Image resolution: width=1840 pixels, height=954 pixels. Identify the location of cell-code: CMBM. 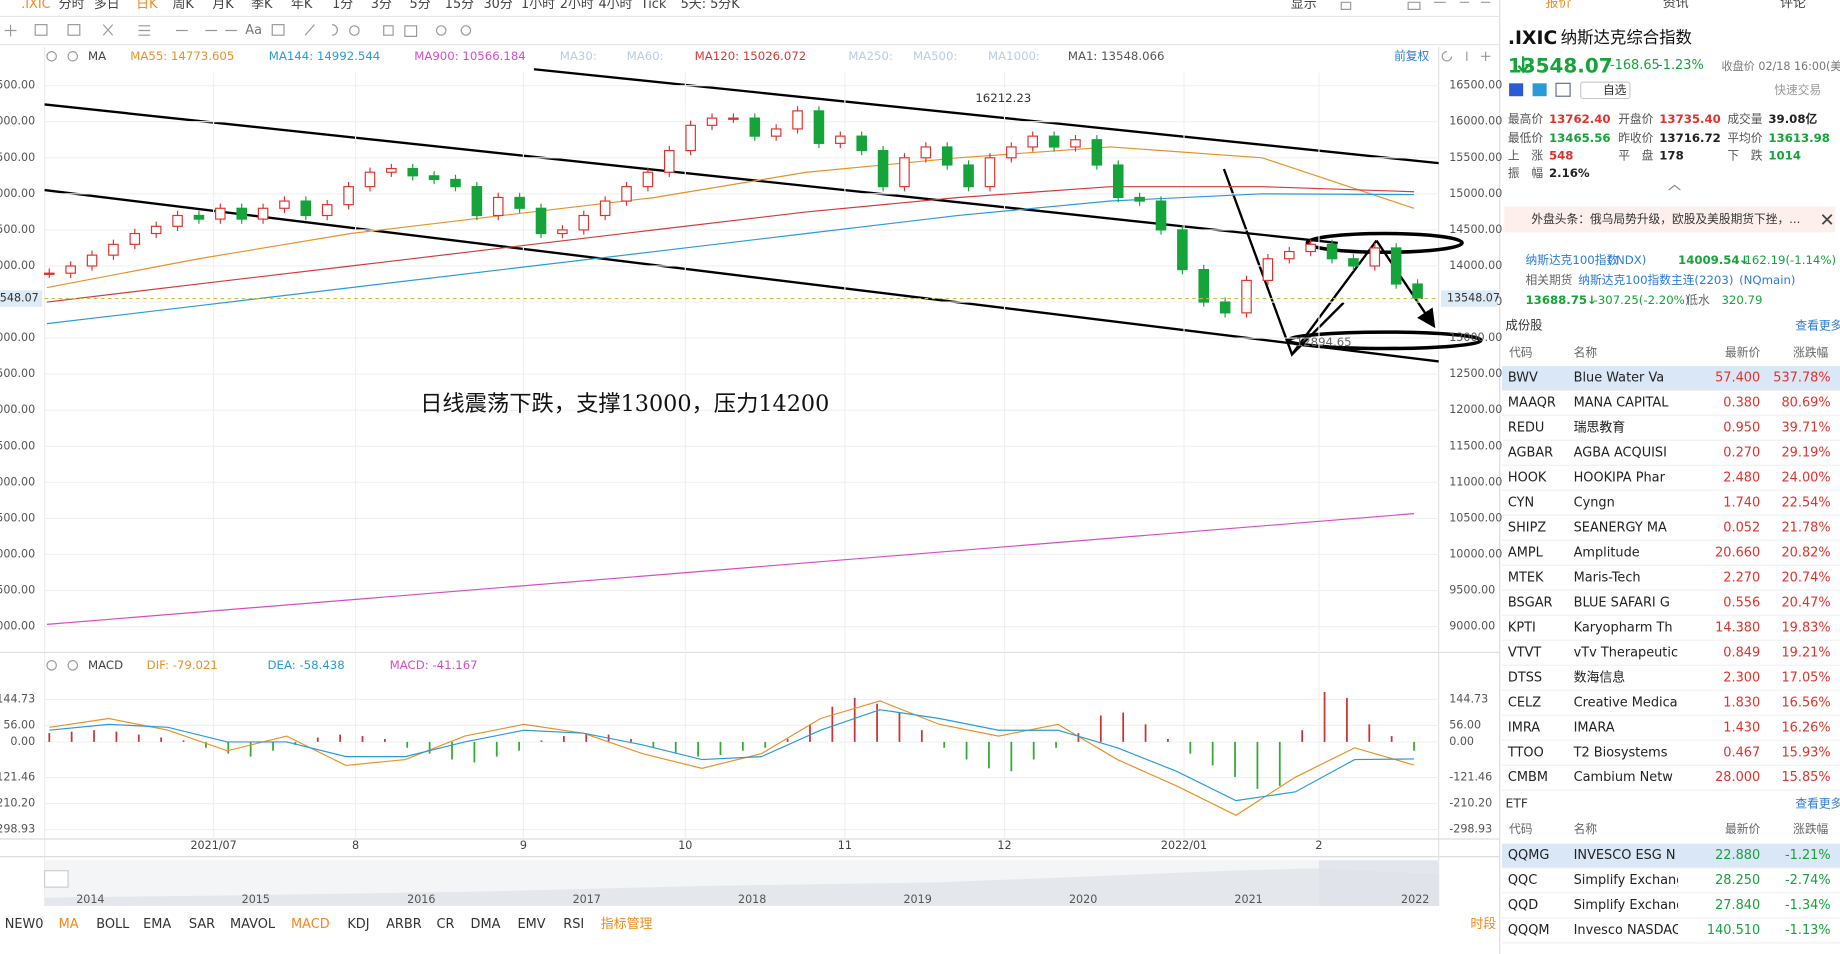
(1528, 777).